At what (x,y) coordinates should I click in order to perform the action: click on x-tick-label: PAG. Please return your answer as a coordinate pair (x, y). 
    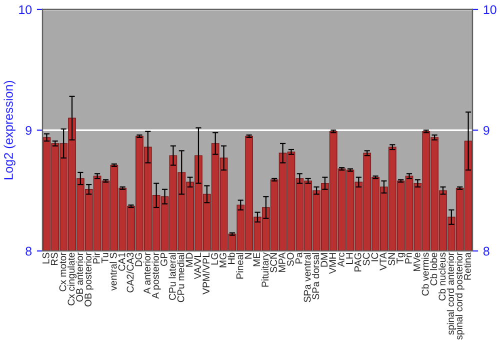
    Looking at the image, I should click on (358, 262).